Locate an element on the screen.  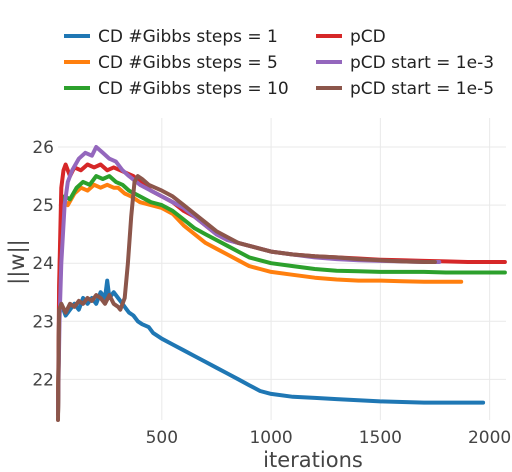
legend-label-3: pCD is located at coordinates (368, 37).